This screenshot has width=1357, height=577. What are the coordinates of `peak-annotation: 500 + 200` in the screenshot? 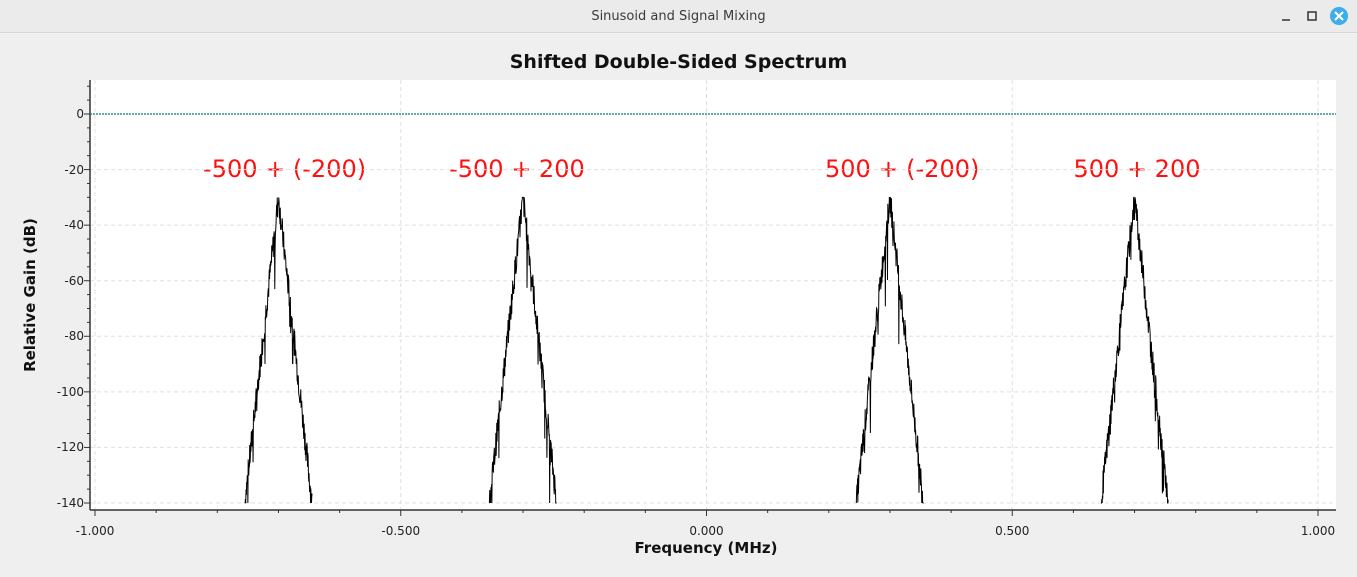 It's located at (1137, 169).